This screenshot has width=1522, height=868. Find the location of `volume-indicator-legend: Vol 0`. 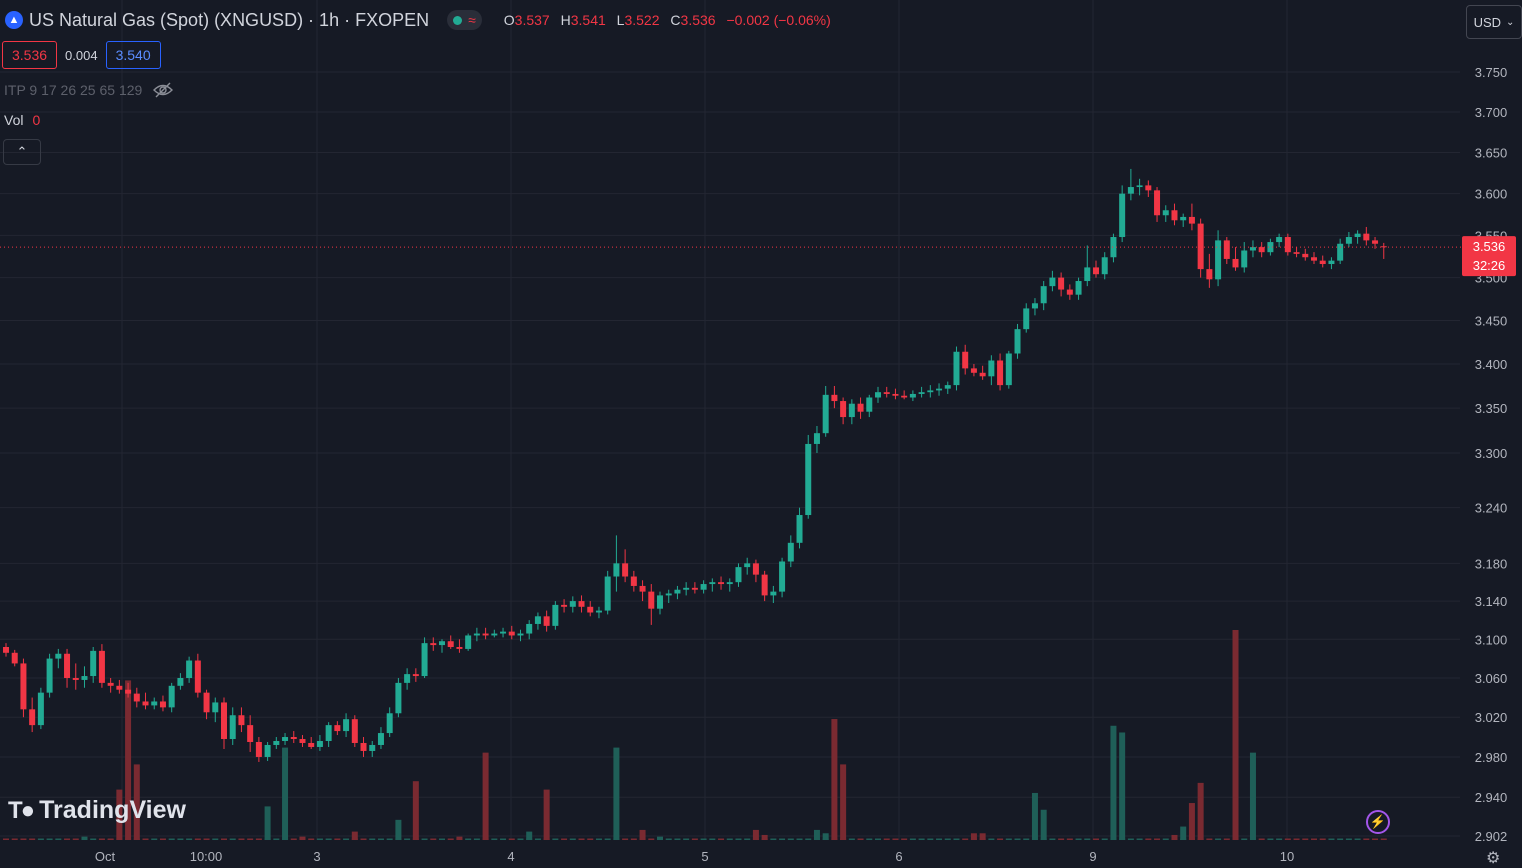

volume-indicator-legend: Vol 0 is located at coordinates (22, 120).